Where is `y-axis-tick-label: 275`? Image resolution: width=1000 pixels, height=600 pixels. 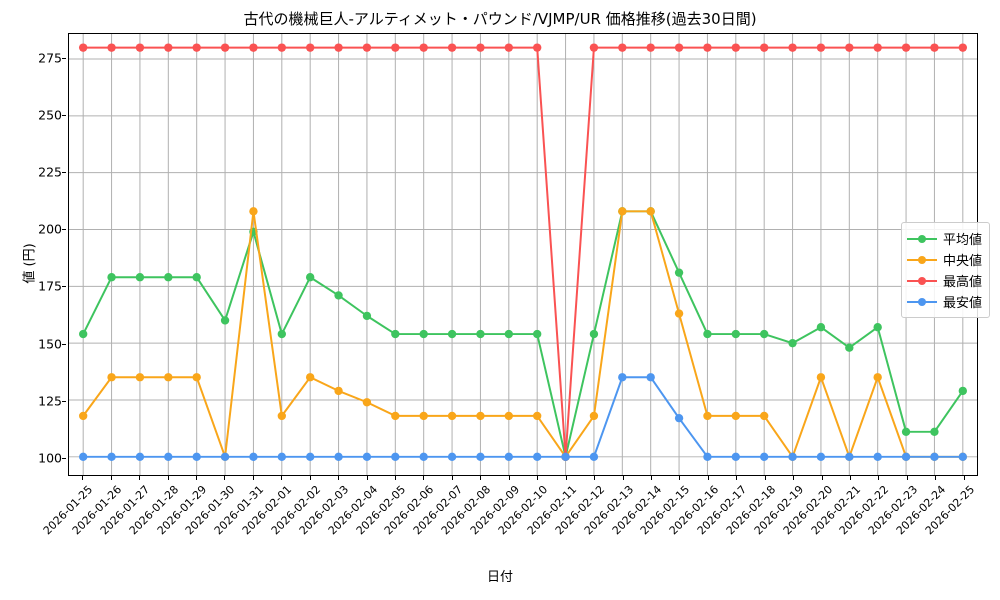 y-axis-tick-label: 275 is located at coordinates (50, 58).